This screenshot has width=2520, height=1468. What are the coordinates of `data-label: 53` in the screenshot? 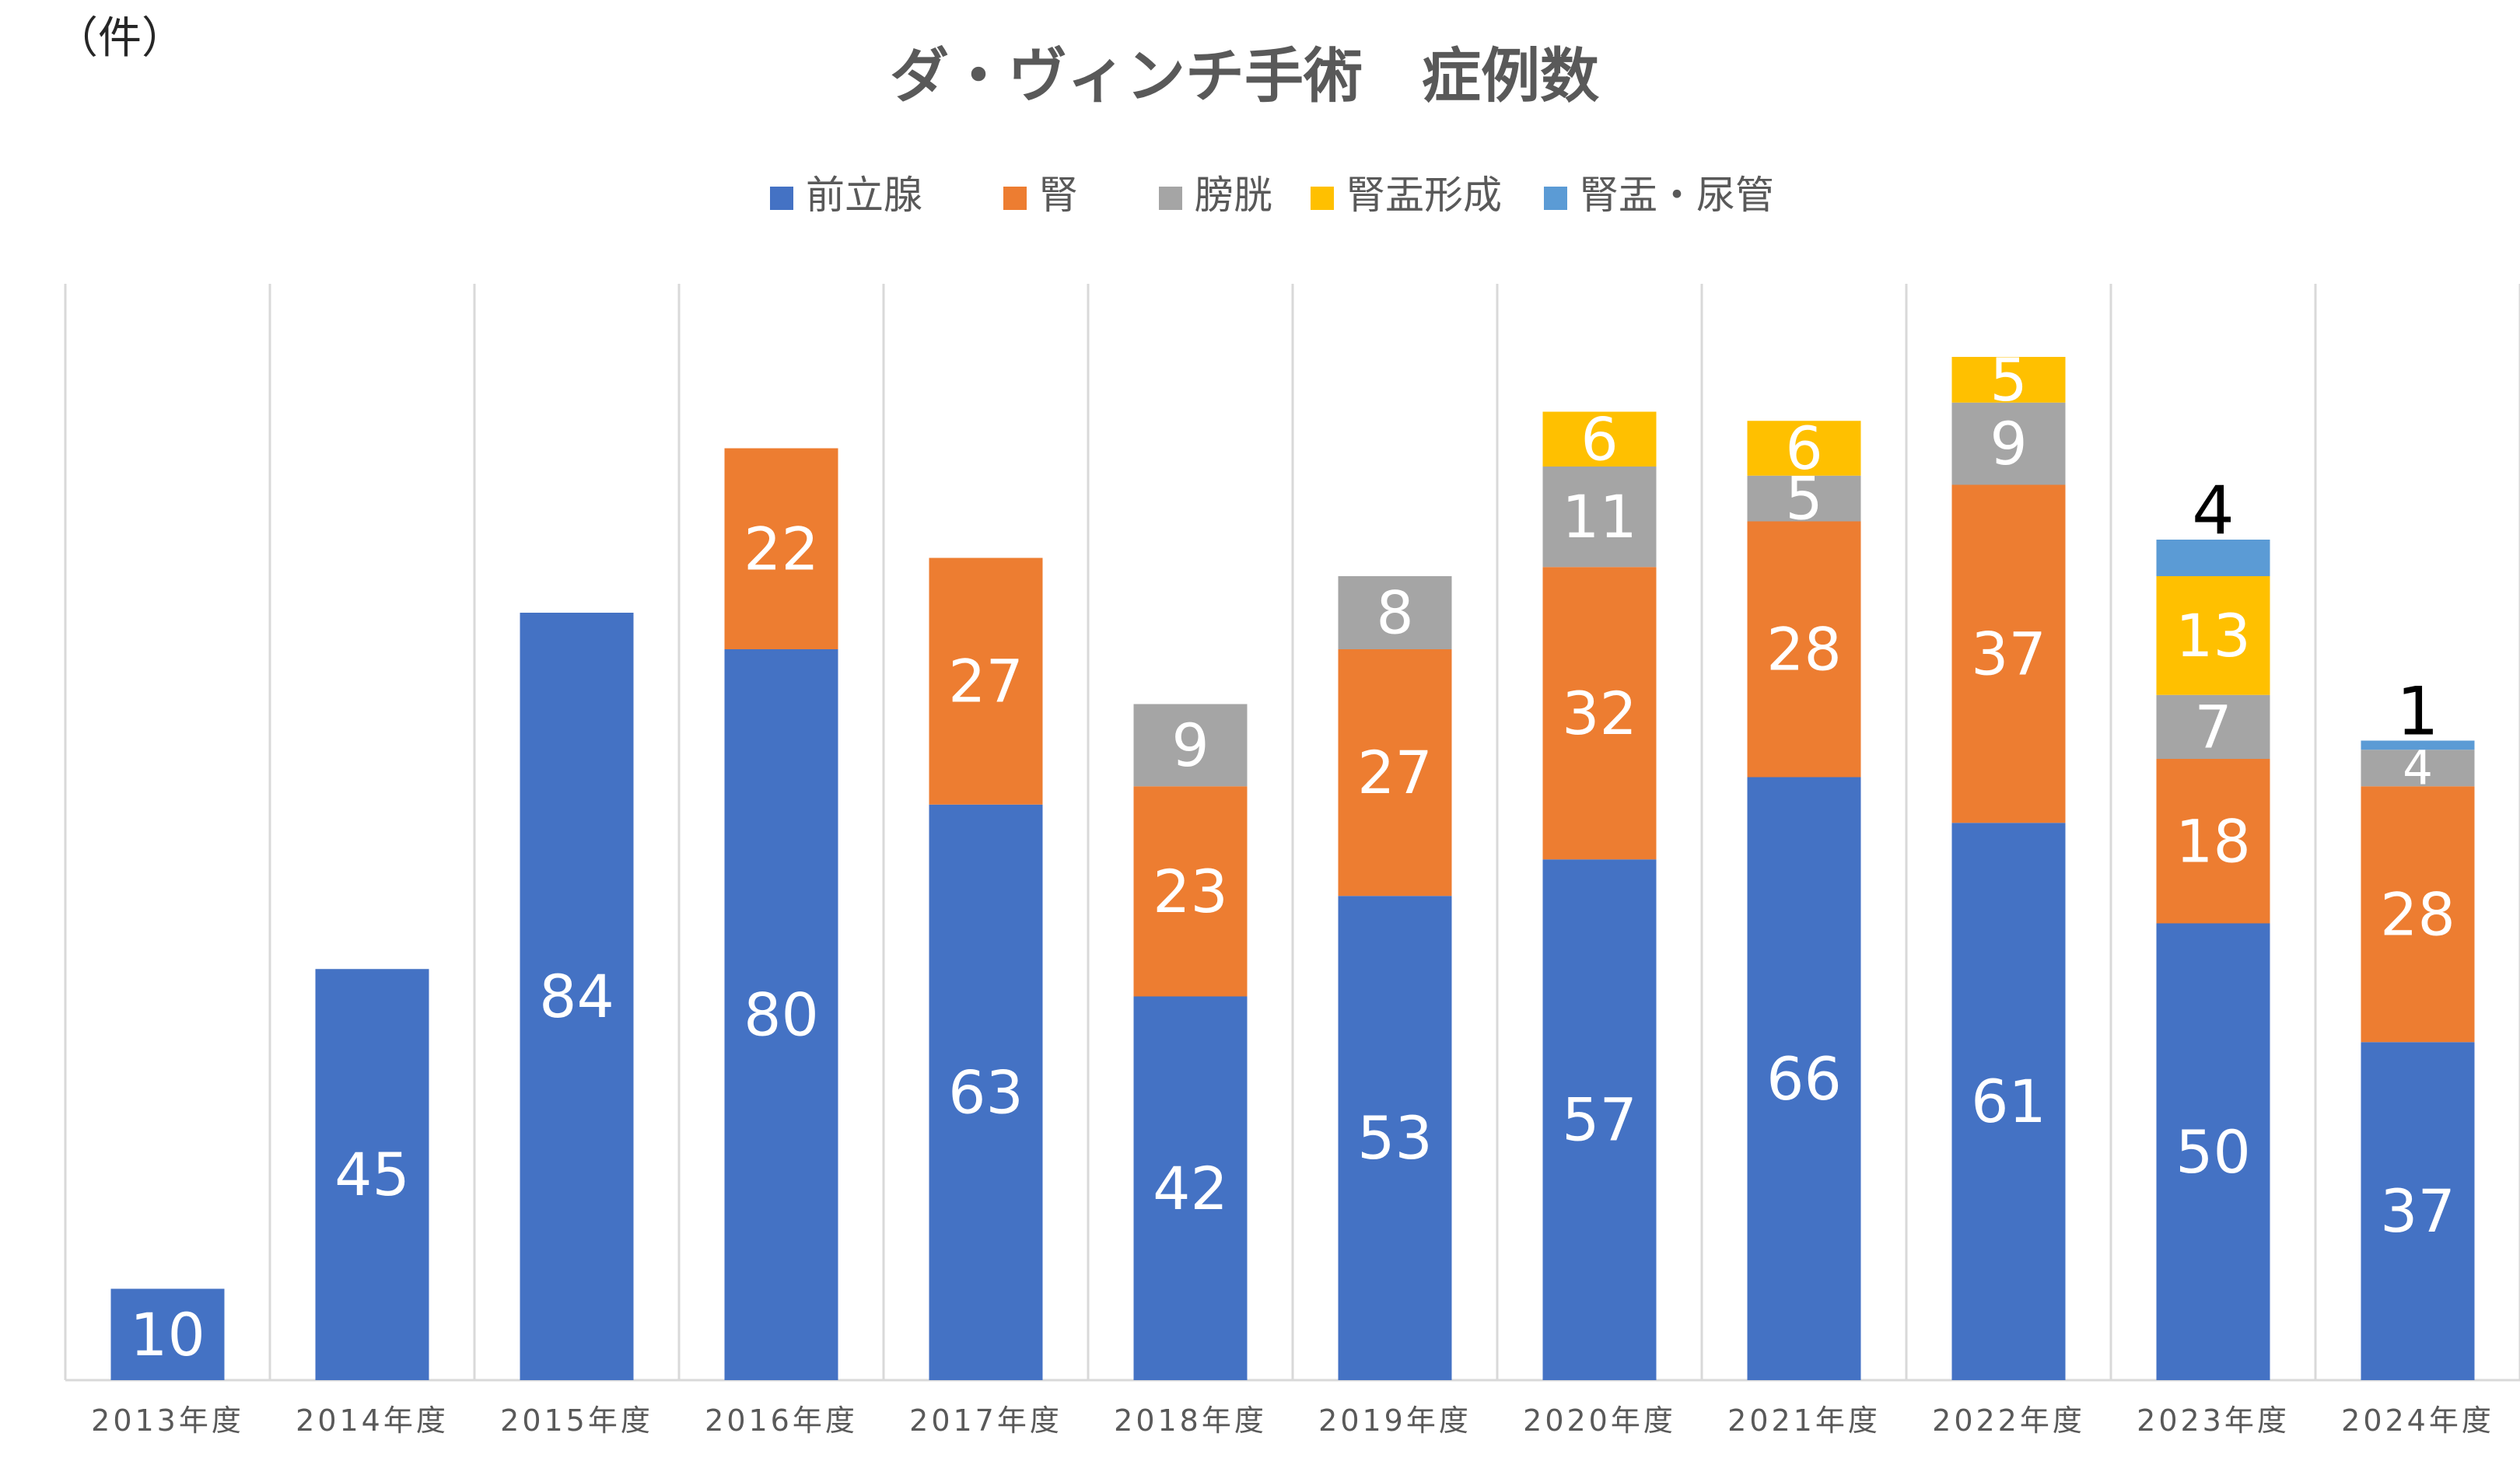 It's located at (1395, 1138).